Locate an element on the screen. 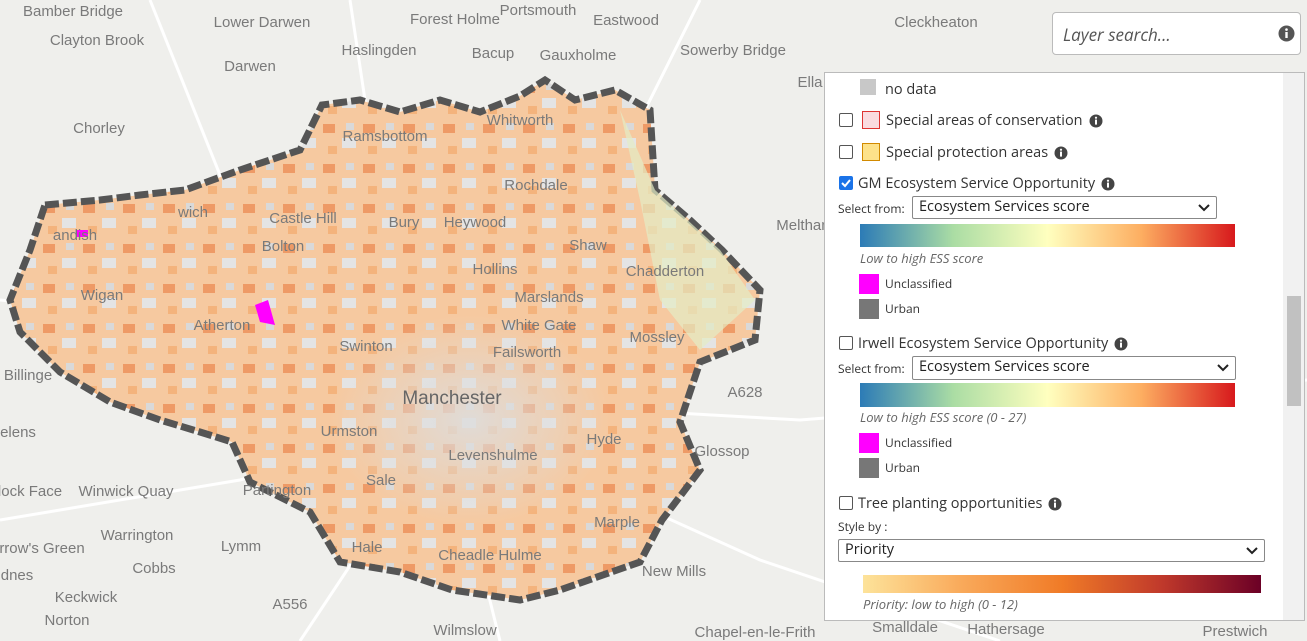 This screenshot has height=641, width=1307. layer-label: Irwell Ecosystem Service Opportunity is located at coordinates (993, 344).